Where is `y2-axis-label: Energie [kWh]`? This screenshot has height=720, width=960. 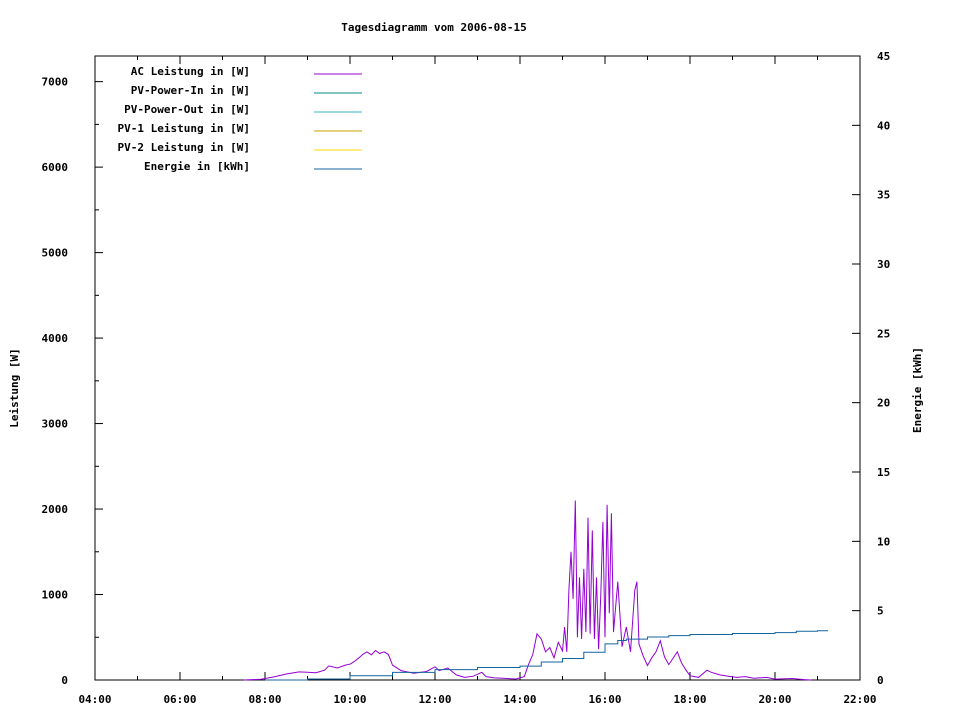 y2-axis-label: Energie [kWh] is located at coordinates (917, 390).